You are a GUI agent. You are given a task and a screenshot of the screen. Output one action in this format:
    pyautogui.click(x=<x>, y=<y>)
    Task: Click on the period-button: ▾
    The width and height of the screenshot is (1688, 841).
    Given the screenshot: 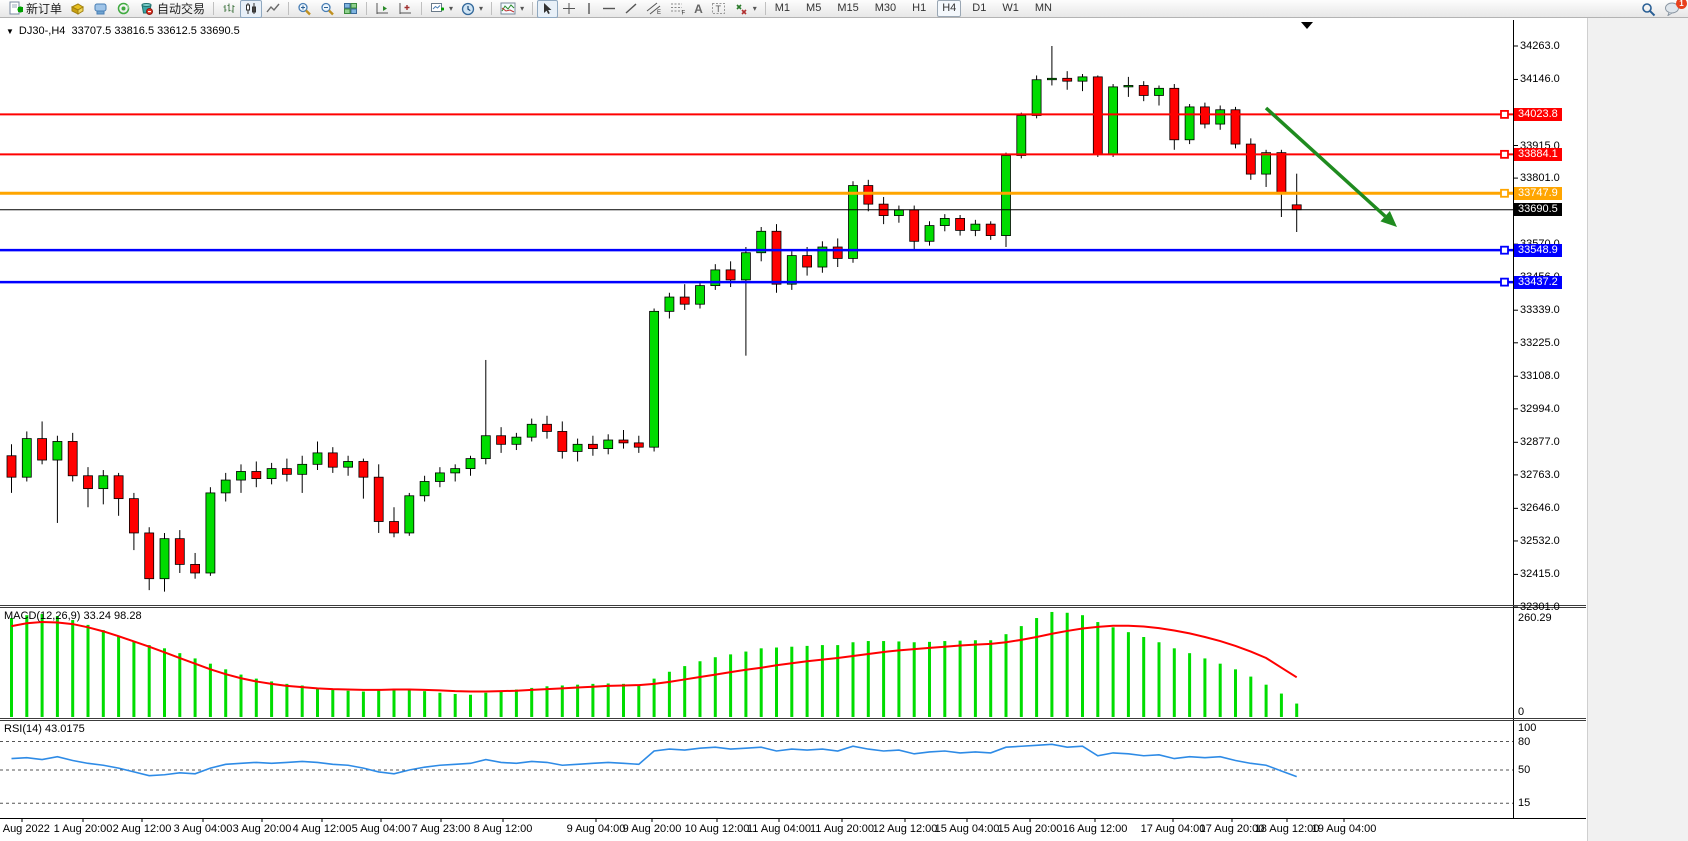 What is the action you would take?
    pyautogui.click(x=472, y=9)
    